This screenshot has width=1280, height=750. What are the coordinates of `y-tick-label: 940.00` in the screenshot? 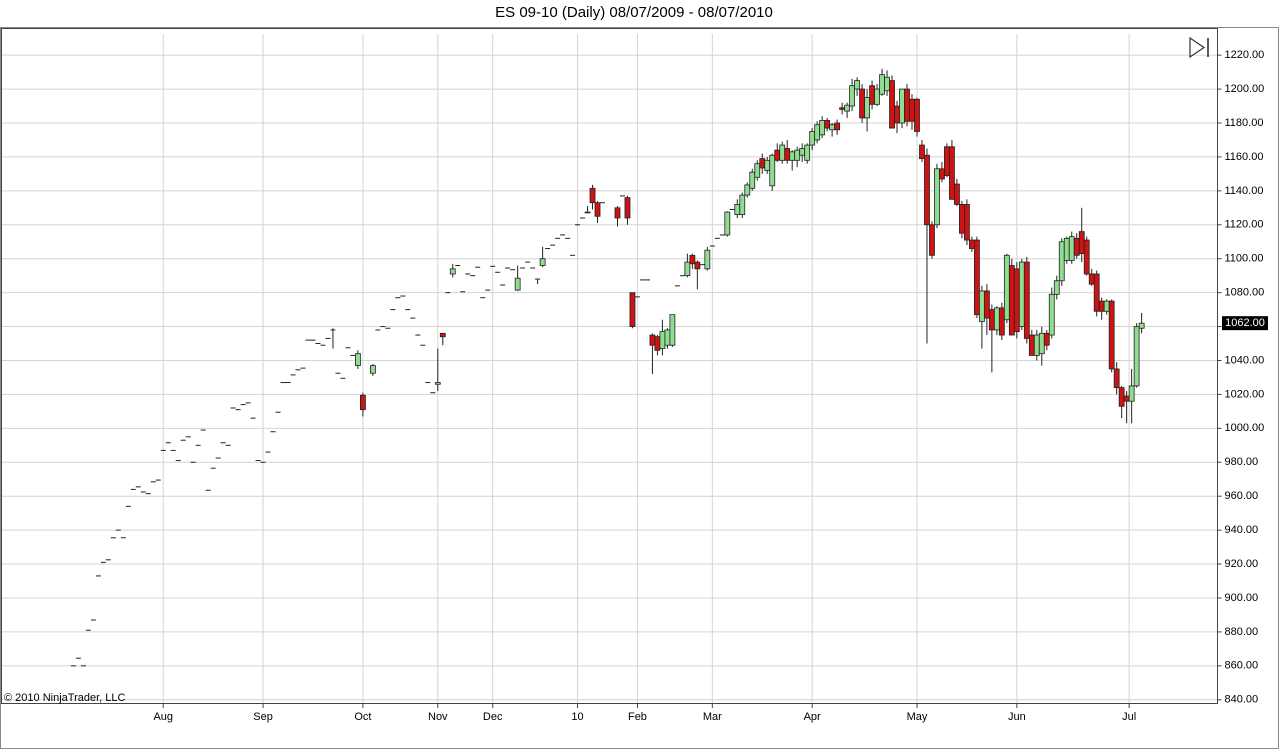 It's located at (1242, 530).